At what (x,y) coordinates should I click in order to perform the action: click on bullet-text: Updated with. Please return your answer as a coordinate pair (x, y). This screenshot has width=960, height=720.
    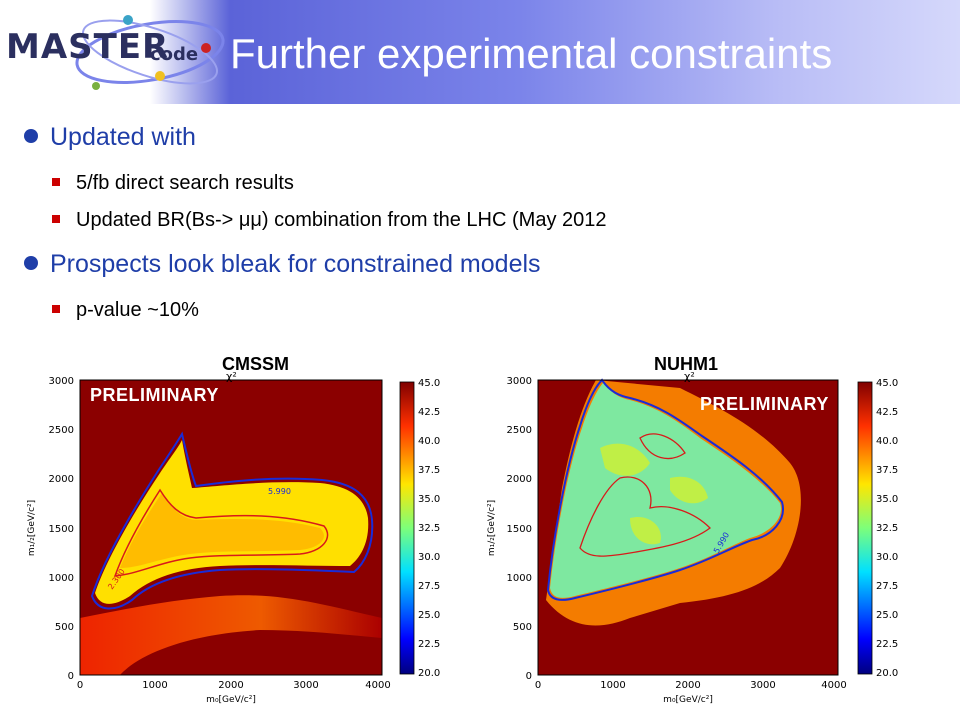
    Looking at the image, I should click on (123, 137).